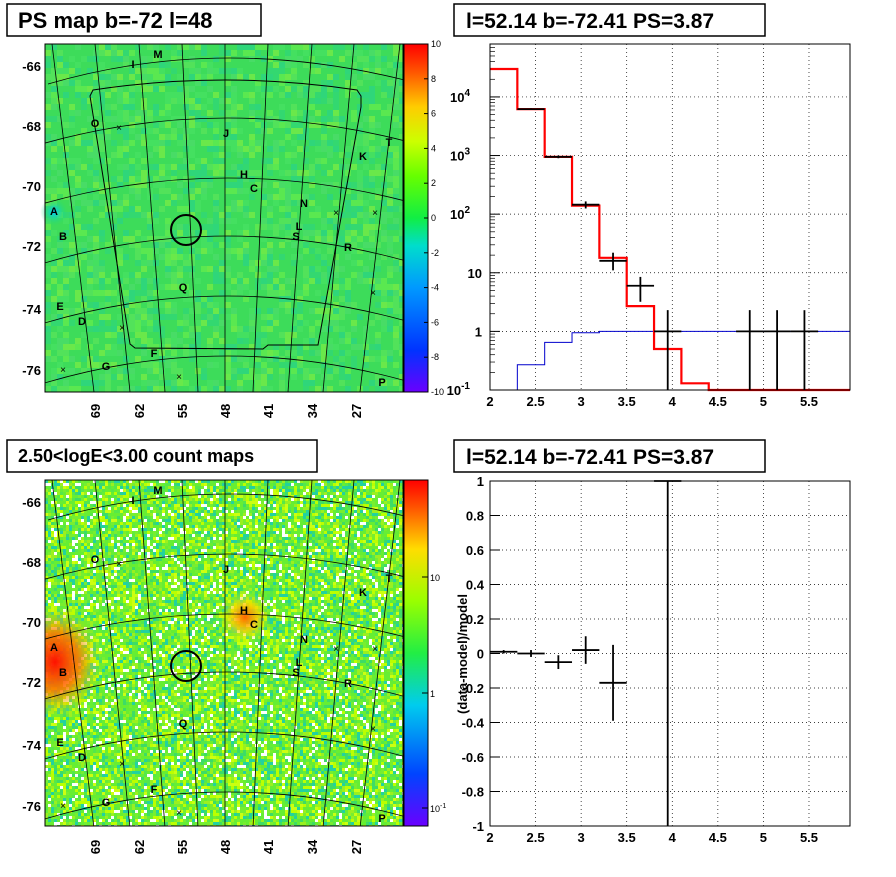 The height and width of the screenshot is (877, 896). I want to click on spectrum-x-tick-label: 2.5, so click(536, 401).